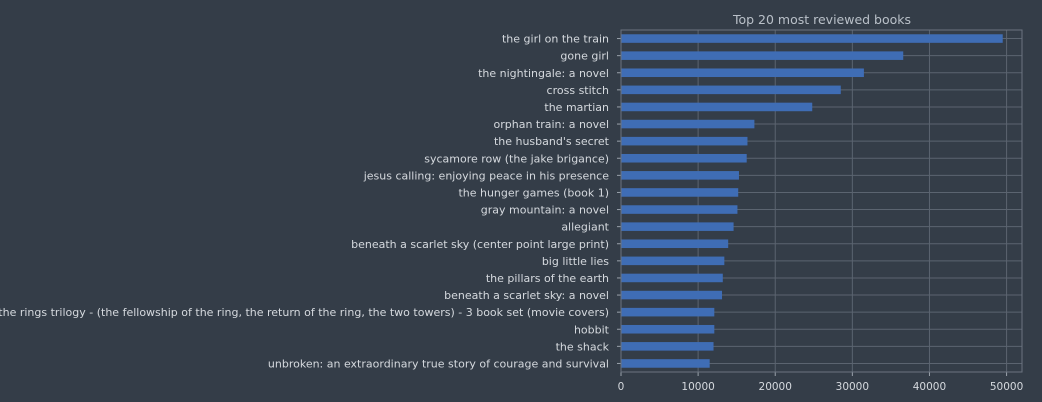 The image size is (1042, 402). What do you see at coordinates (821, 19) in the screenshot?
I see `chart-title: Top 20 most reviewed books` at bounding box center [821, 19].